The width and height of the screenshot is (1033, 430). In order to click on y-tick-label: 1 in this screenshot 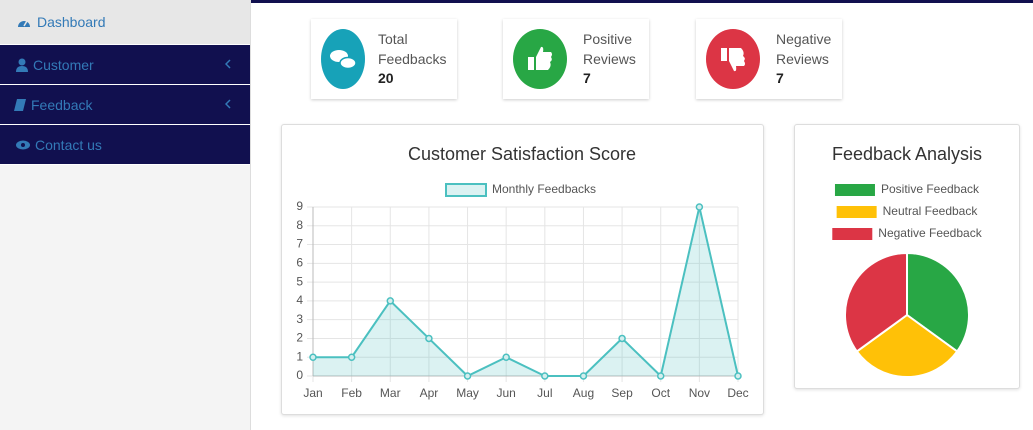, I will do `click(299, 356)`.